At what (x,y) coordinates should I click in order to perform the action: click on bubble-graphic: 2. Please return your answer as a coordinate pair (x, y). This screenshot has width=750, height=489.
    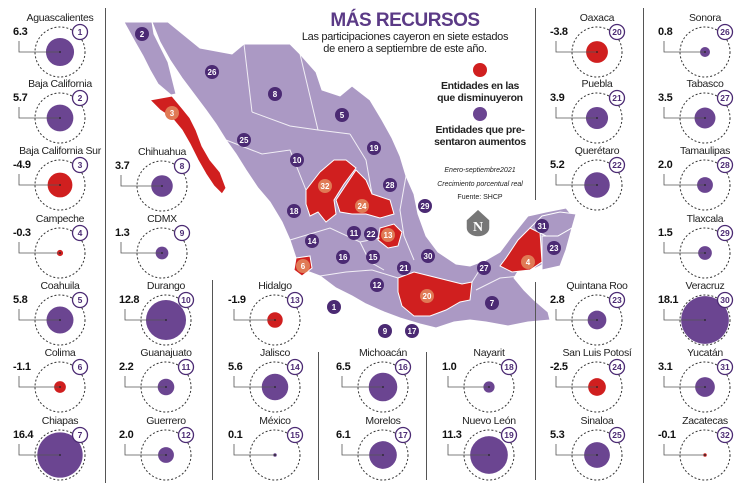
    Looking at the image, I should click on (53, 116).